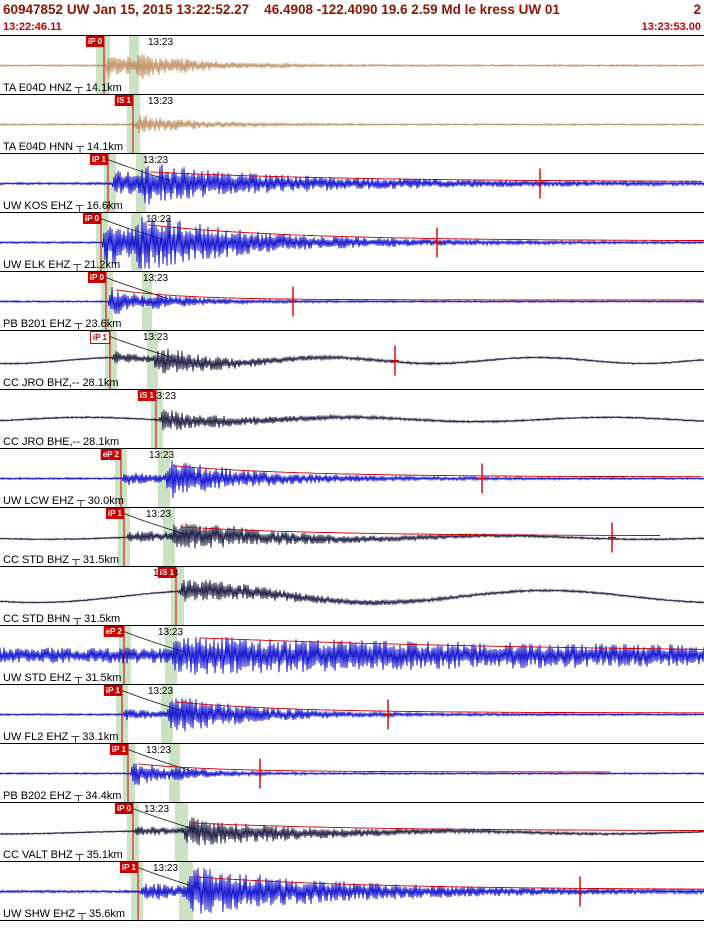 Image resolution: width=704 pixels, height=938 pixels. What do you see at coordinates (697, 9) in the screenshot?
I see `event-count-flag: 2` at bounding box center [697, 9].